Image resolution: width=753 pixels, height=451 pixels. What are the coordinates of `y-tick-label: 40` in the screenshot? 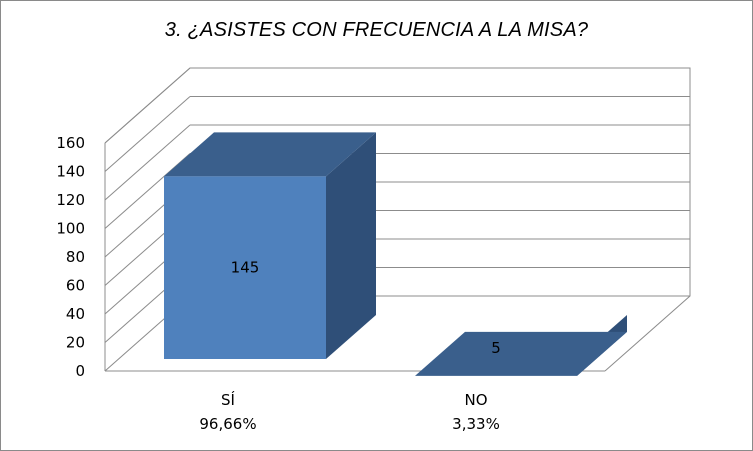 It's located at (75, 314).